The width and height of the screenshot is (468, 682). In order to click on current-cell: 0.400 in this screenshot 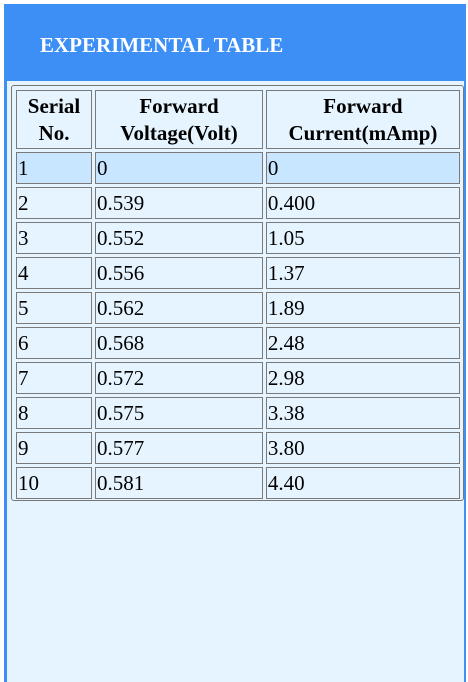, I will do `click(362, 203)`.